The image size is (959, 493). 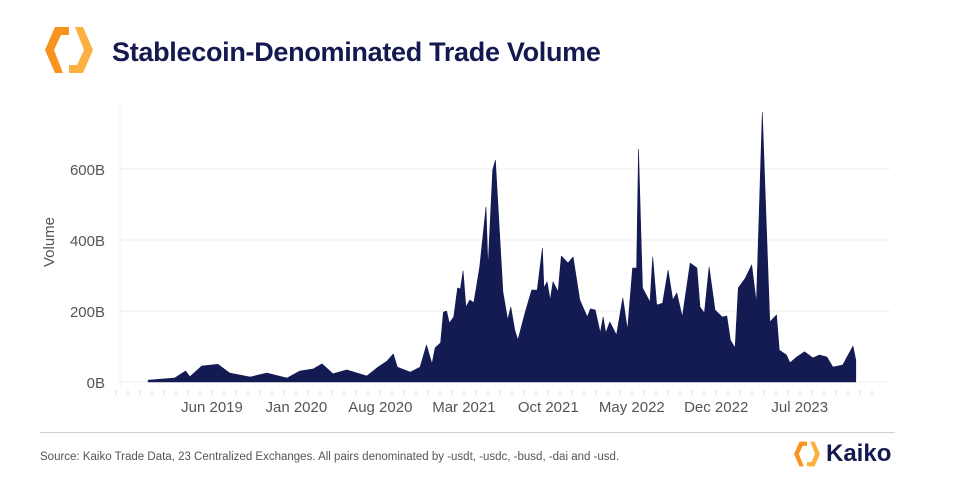 What do you see at coordinates (87, 241) in the screenshot?
I see `y-tick-label: 400B` at bounding box center [87, 241].